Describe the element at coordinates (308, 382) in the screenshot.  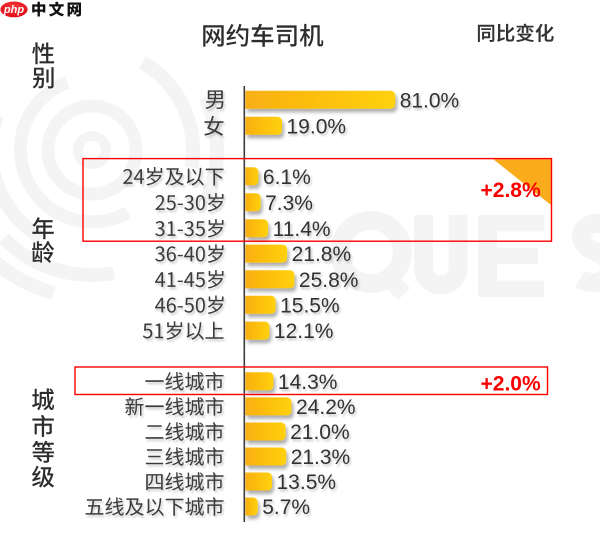
I see `svg-text: 14.3%` at that location.